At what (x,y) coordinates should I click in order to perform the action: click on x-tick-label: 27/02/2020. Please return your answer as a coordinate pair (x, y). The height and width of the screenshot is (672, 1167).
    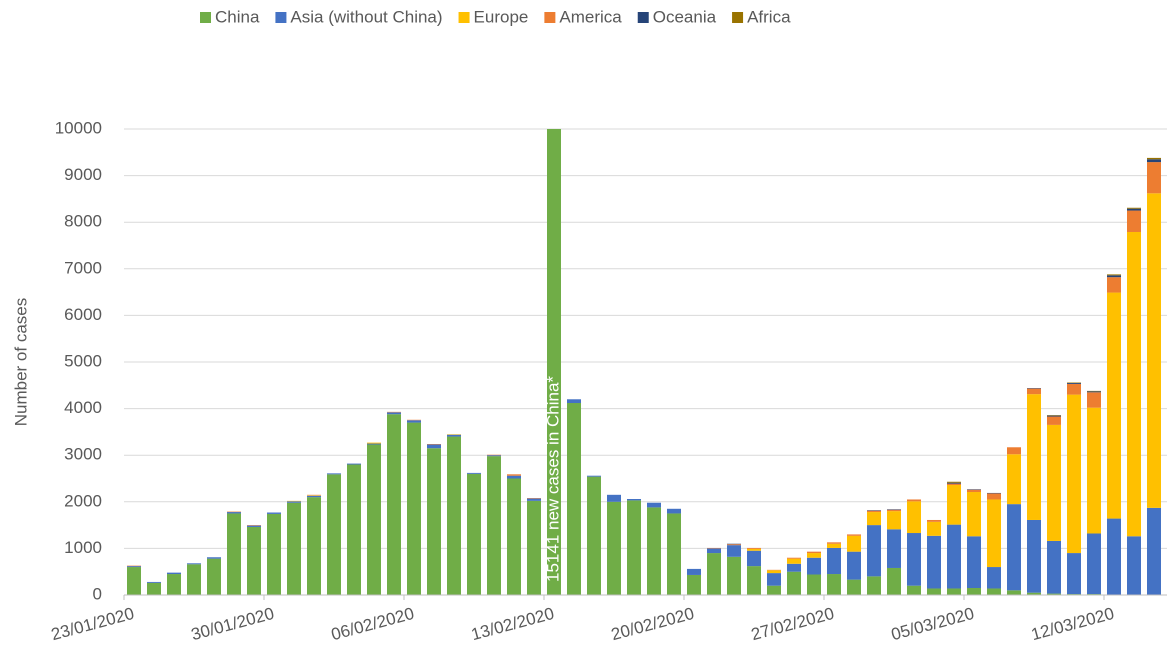
    Looking at the image, I should click on (792, 624).